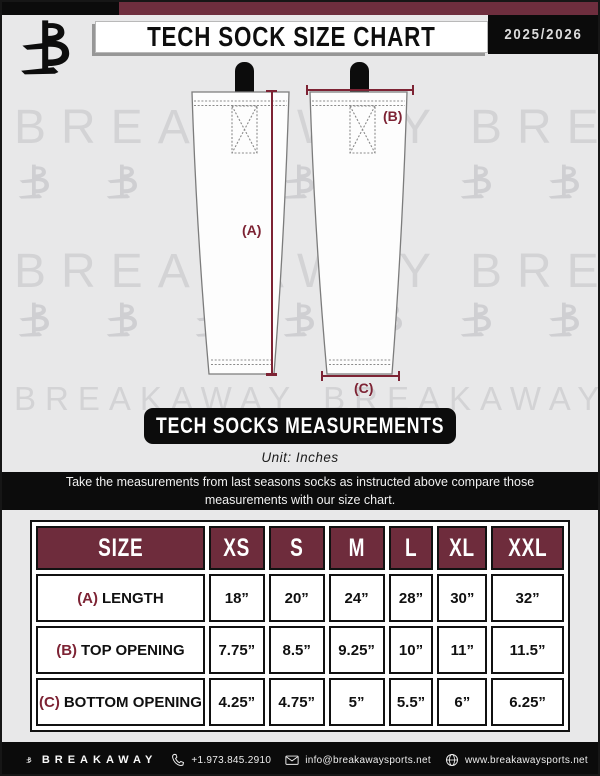 Image resolution: width=600 pixels, height=776 pixels. Describe the element at coordinates (292, 760) in the screenshot. I see `envelope-icon` at that location.